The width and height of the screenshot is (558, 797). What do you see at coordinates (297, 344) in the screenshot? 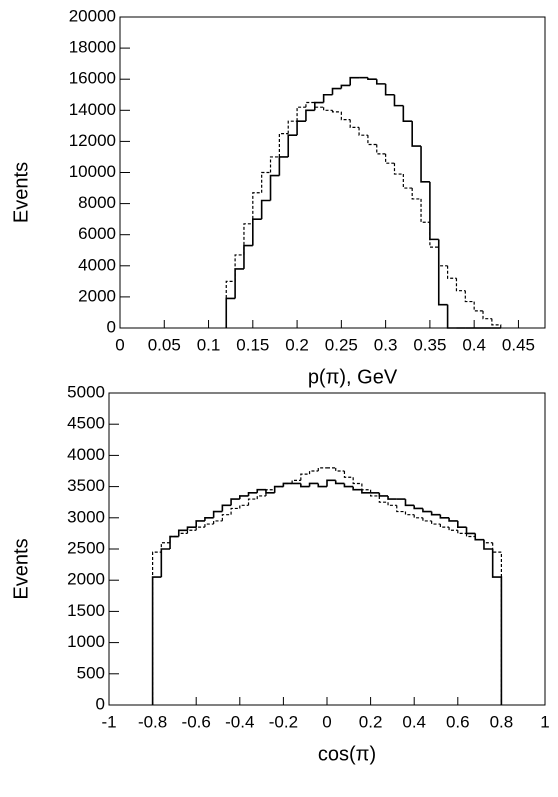
I see `x-tick-label: 0.2` at bounding box center [297, 344].